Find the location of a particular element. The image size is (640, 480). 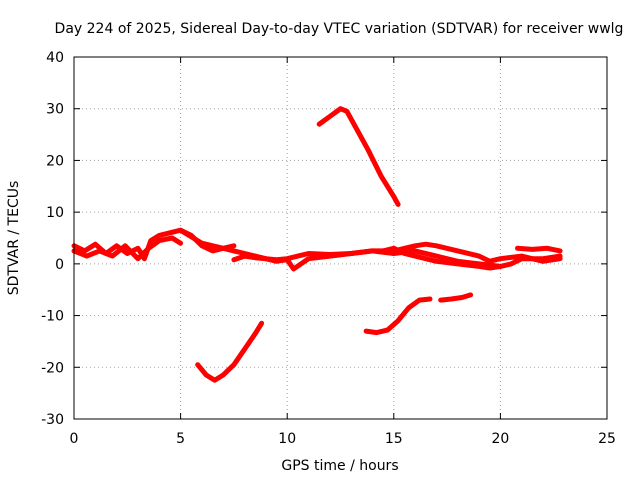

x-tick-label: 20 is located at coordinates (500, 439).